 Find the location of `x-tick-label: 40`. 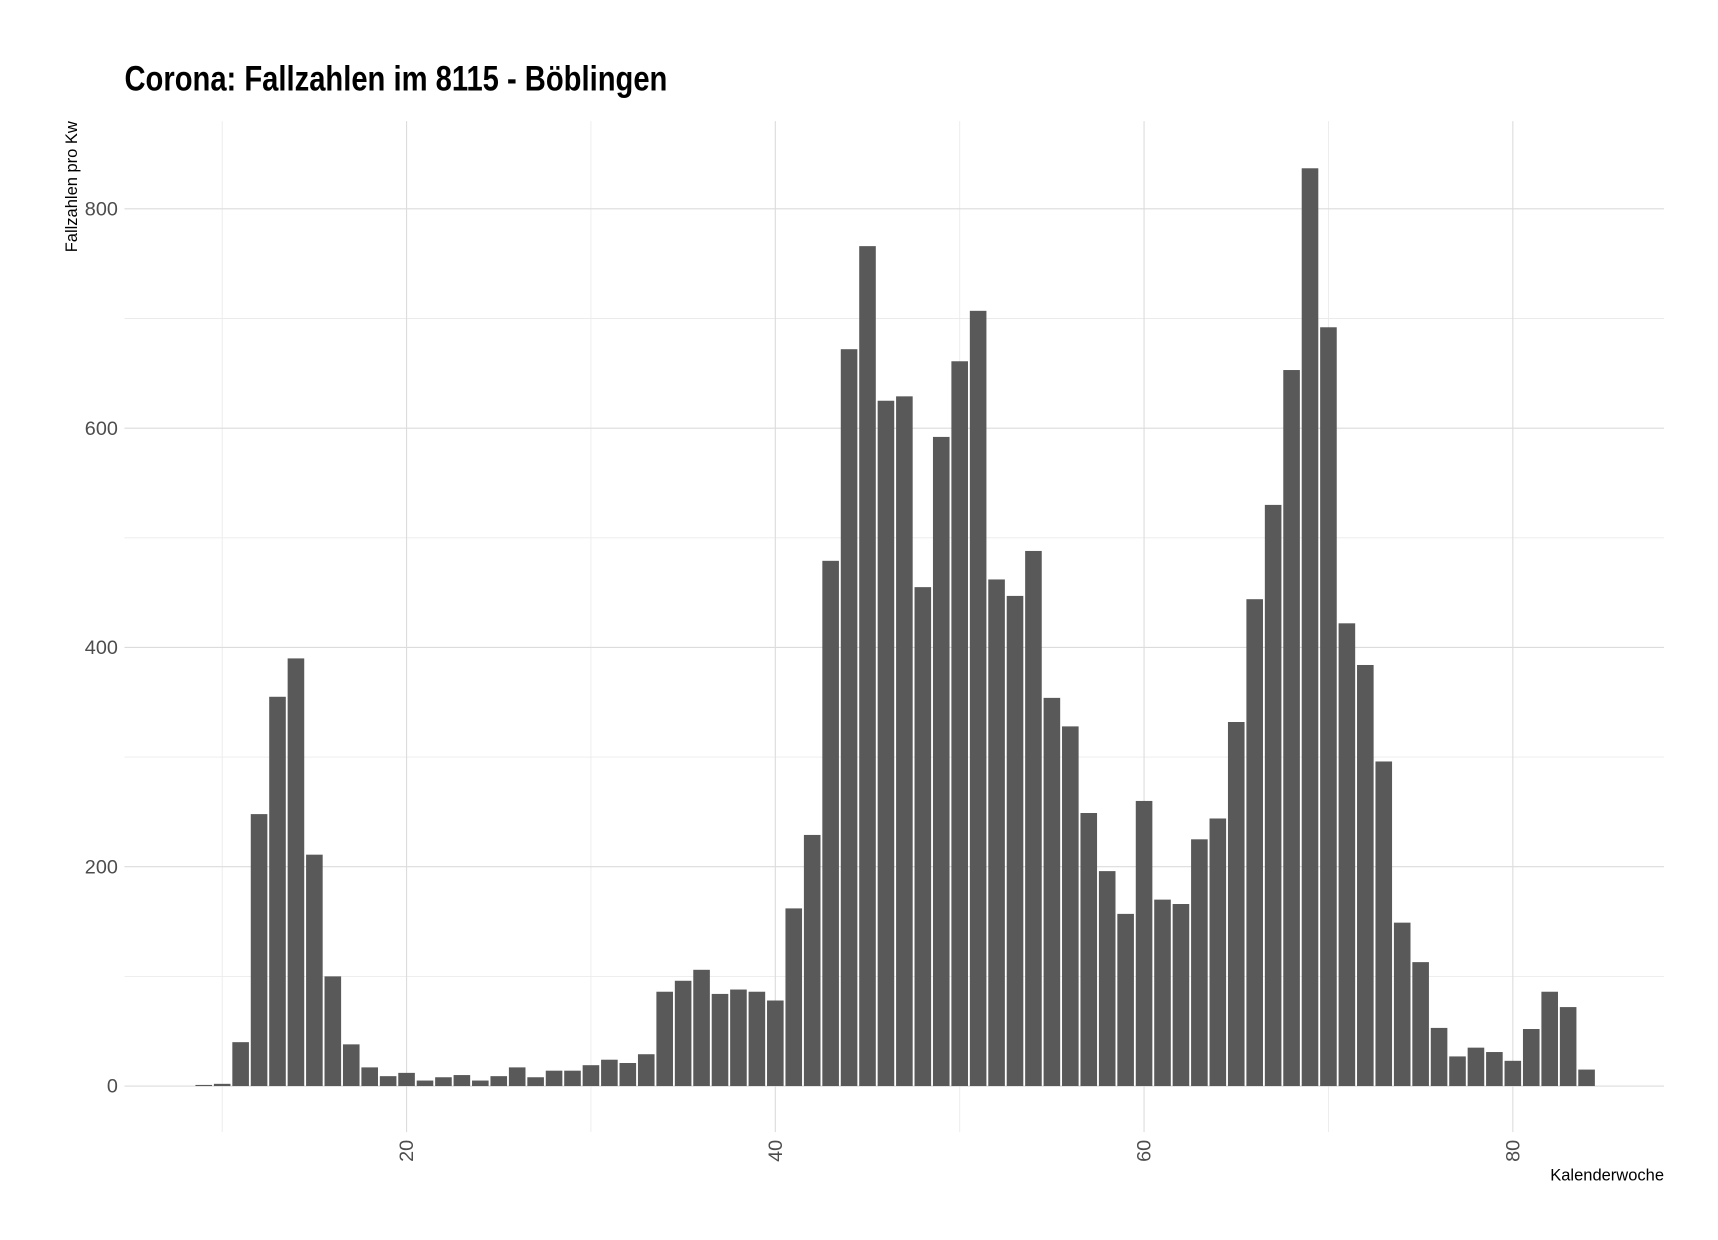

x-tick-label: 40 is located at coordinates (776, 1151).